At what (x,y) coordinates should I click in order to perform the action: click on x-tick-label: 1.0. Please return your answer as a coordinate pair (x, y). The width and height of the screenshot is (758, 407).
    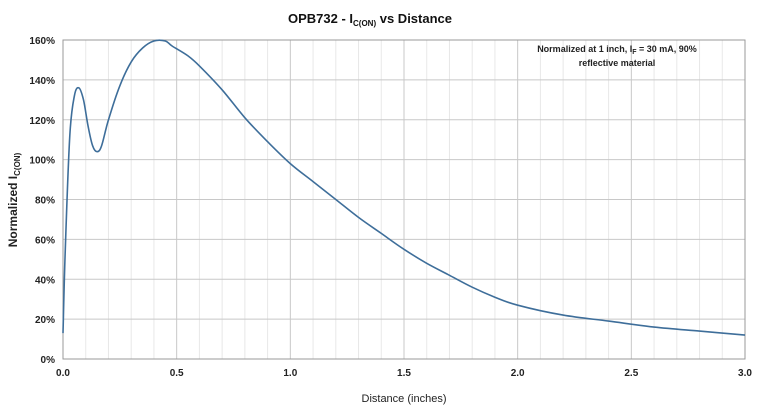
    Looking at the image, I should click on (290, 373).